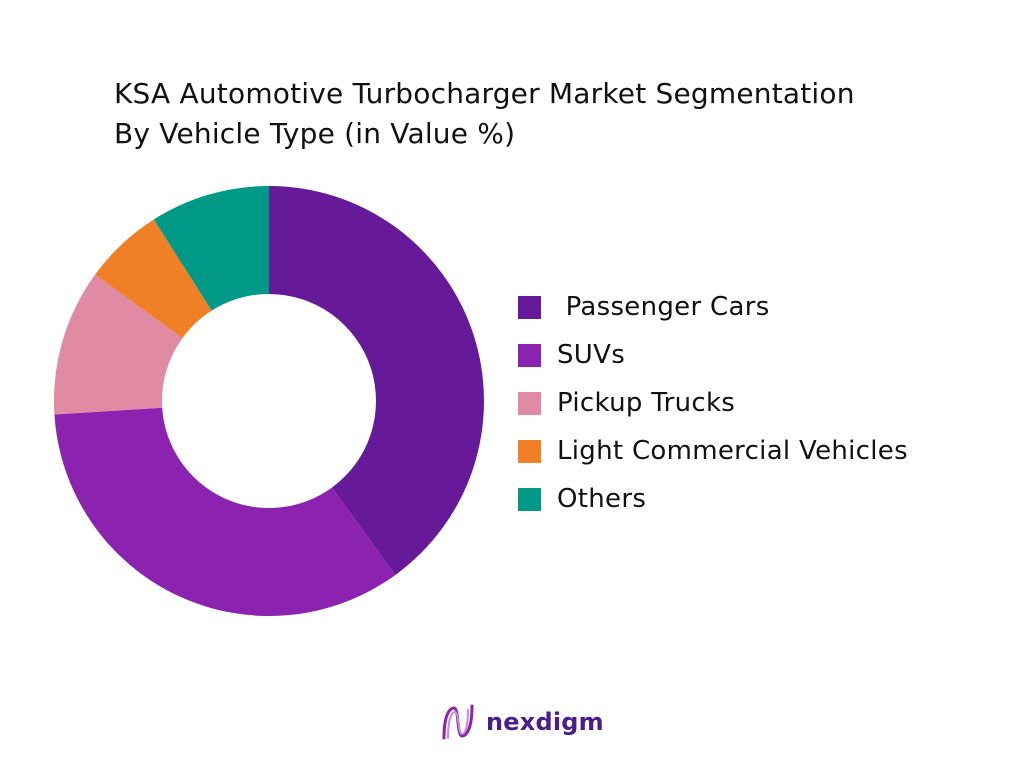  Describe the element at coordinates (153, 279) in the screenshot. I see `donut-slice-light-commercial-vehicles` at that location.